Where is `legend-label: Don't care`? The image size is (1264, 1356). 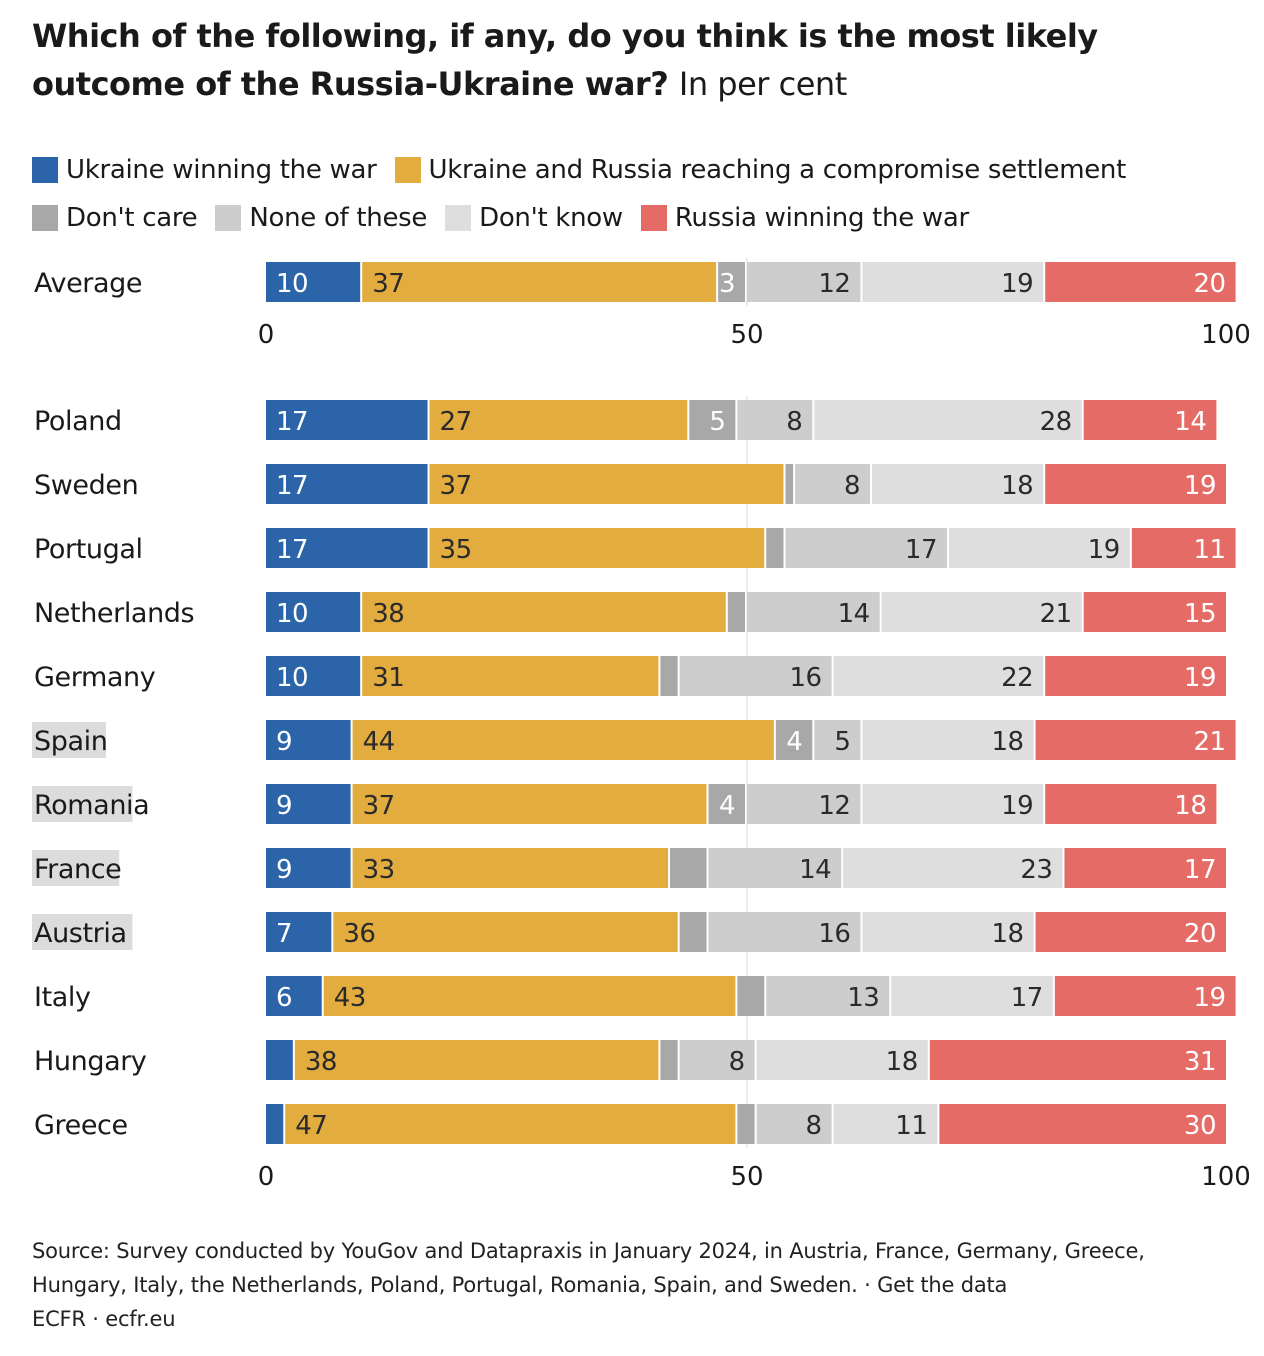 legend-label: Don't care is located at coordinates (132, 218).